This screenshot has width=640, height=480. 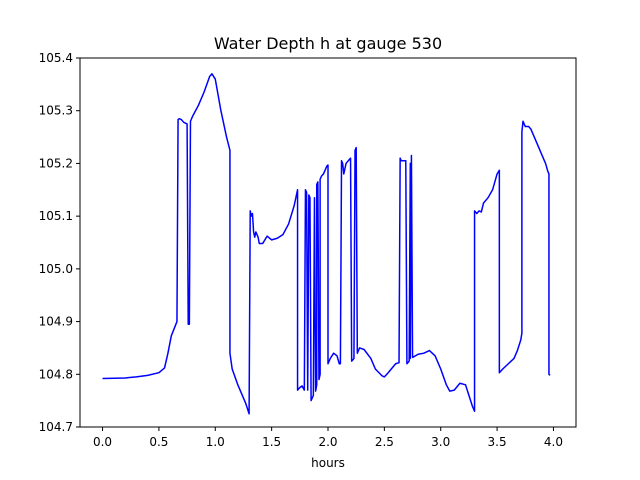 I want to click on y-axis: 104.7 104.8 104.9 105.0 105.1 105.2 105.3 105.4, so click(x=59, y=242).